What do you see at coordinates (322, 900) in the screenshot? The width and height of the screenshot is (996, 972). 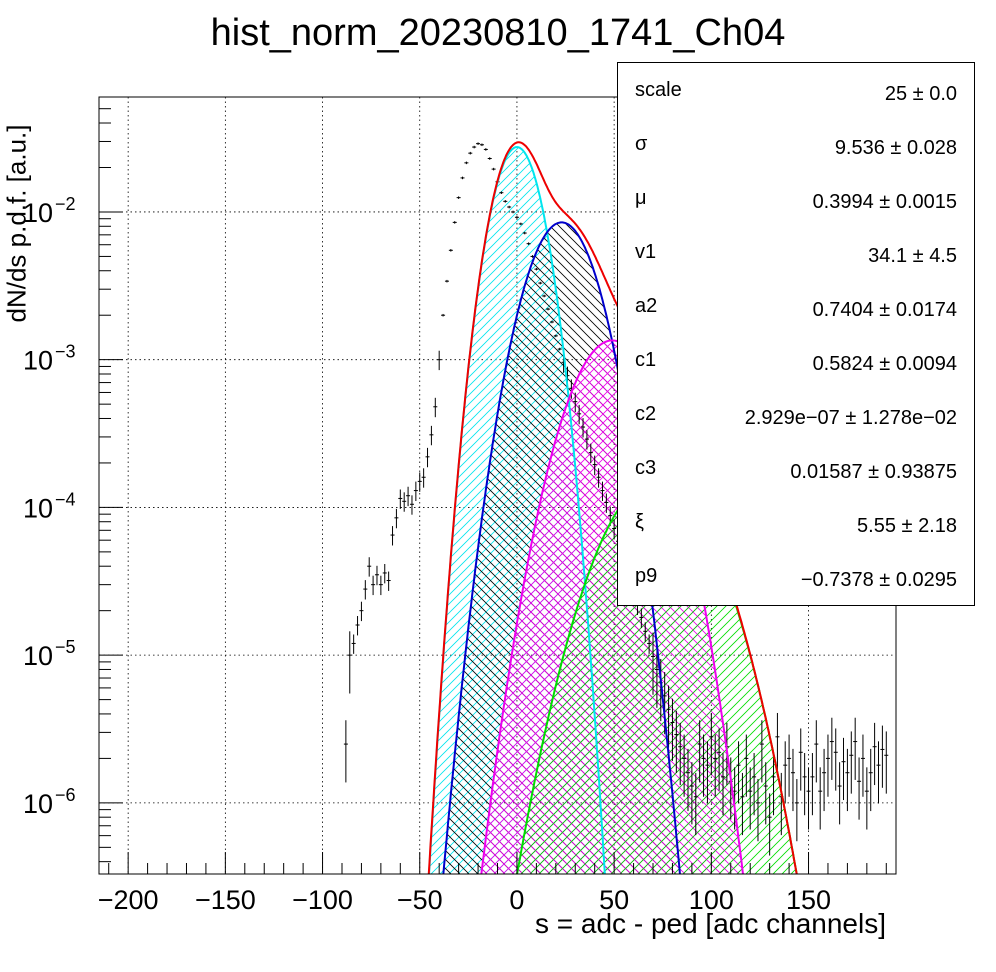 I see `x-tick-label: −100` at bounding box center [322, 900].